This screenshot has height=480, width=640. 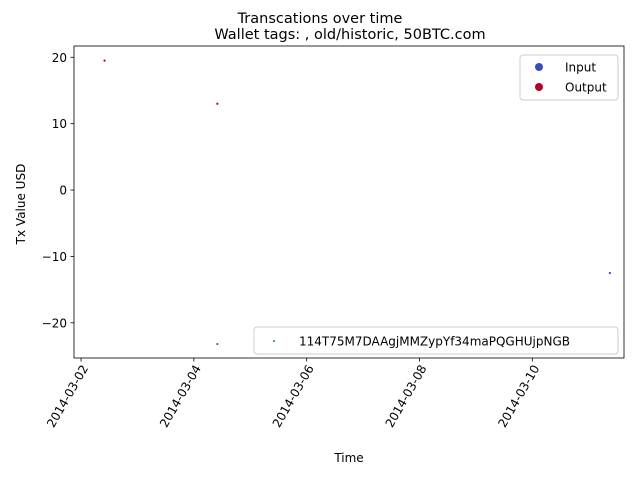 I want to click on chart-subtitle: Wallet tags: , old/historic, 50BTC.com, so click(x=349, y=35).